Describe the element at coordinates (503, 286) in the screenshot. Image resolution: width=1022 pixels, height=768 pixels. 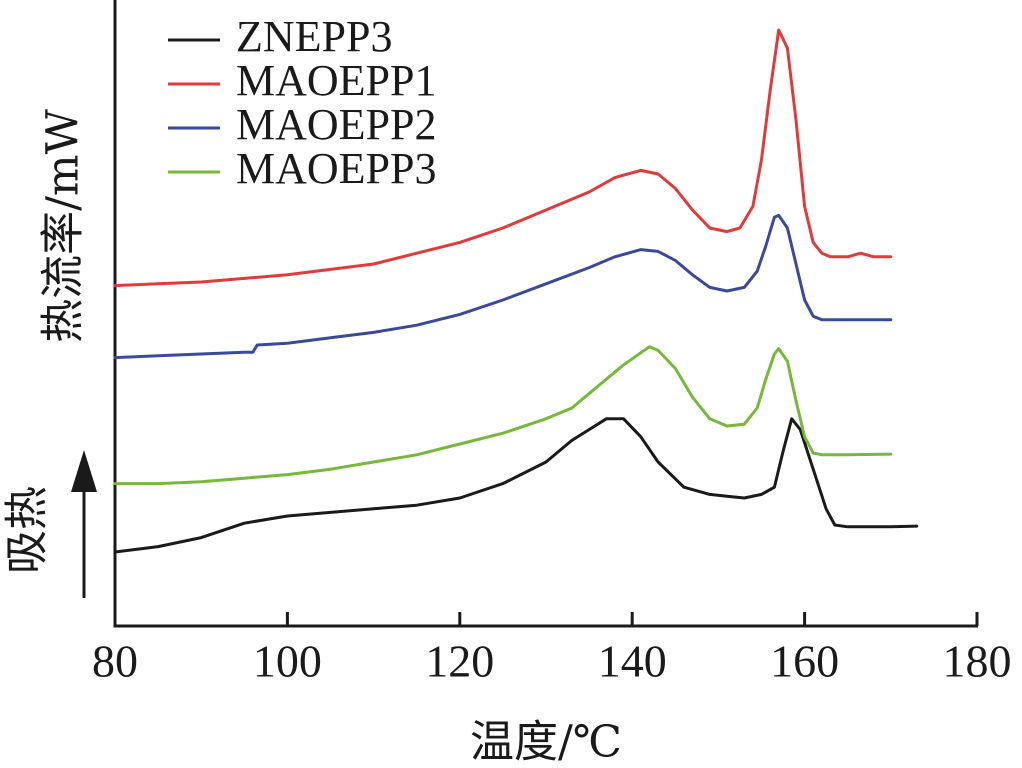
I see `series-line-maoepp2` at that location.